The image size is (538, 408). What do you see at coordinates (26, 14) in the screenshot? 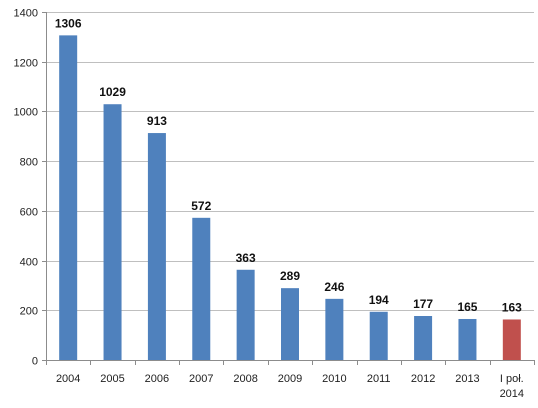
I see `y-tick-label: 1400` at bounding box center [26, 14].